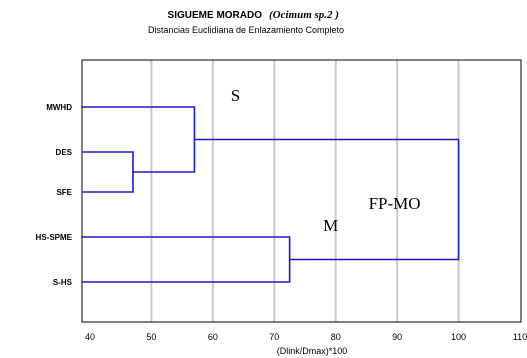 The width and height of the screenshot is (527, 358). I want to click on x-tick-40: 40, so click(90, 337).